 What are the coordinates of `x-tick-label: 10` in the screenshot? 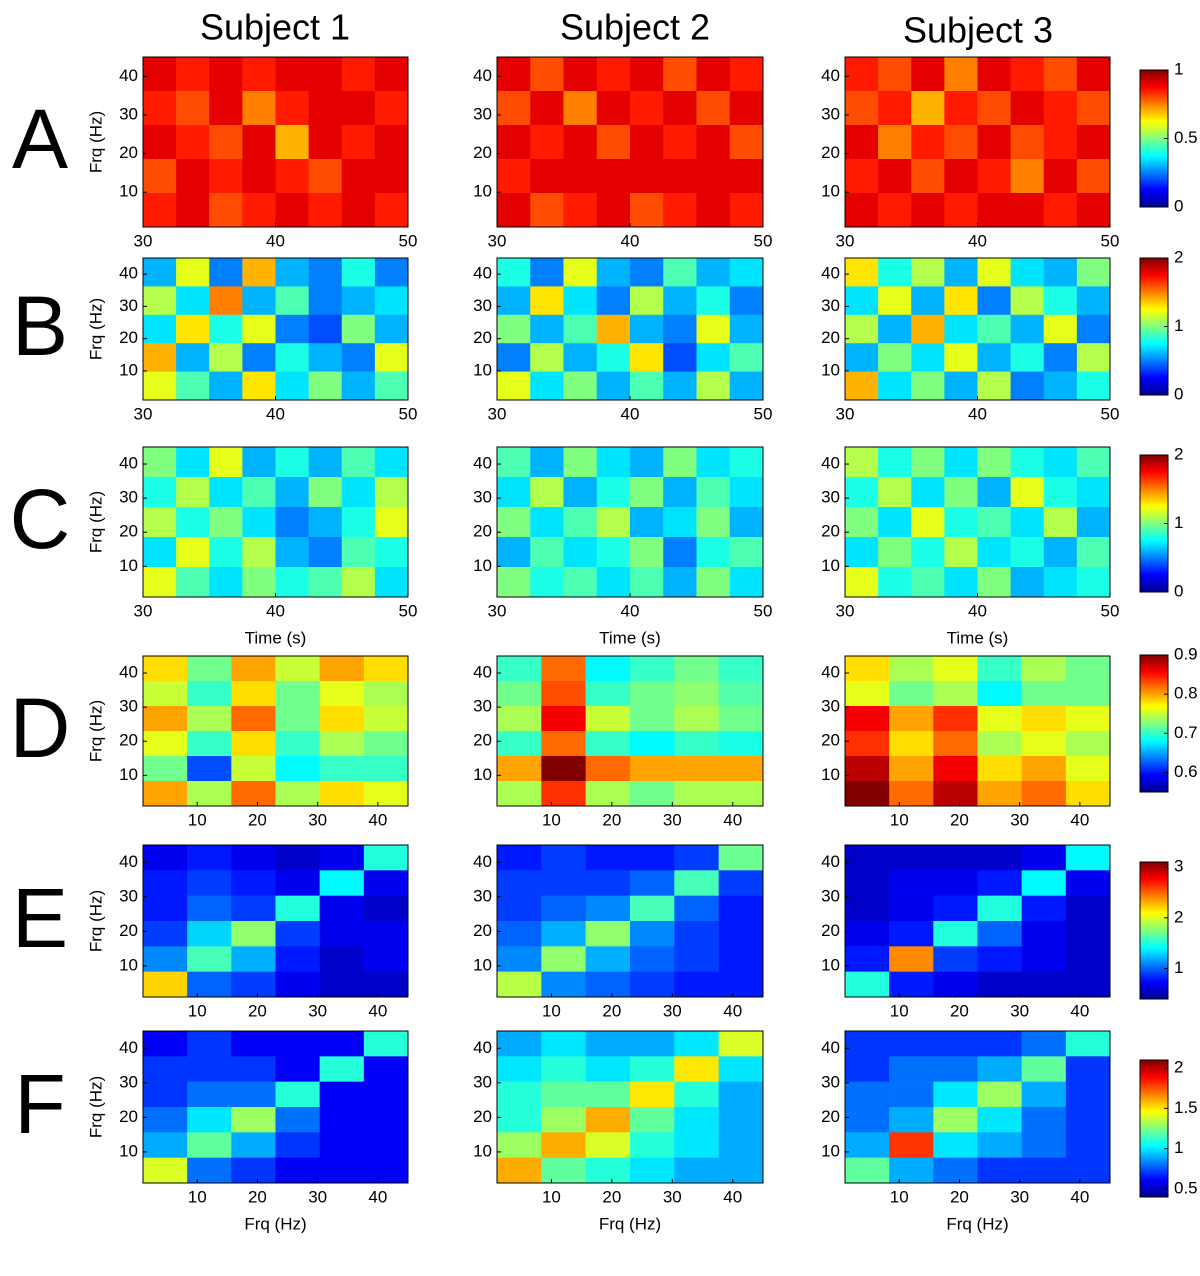 It's located at (551, 1196).